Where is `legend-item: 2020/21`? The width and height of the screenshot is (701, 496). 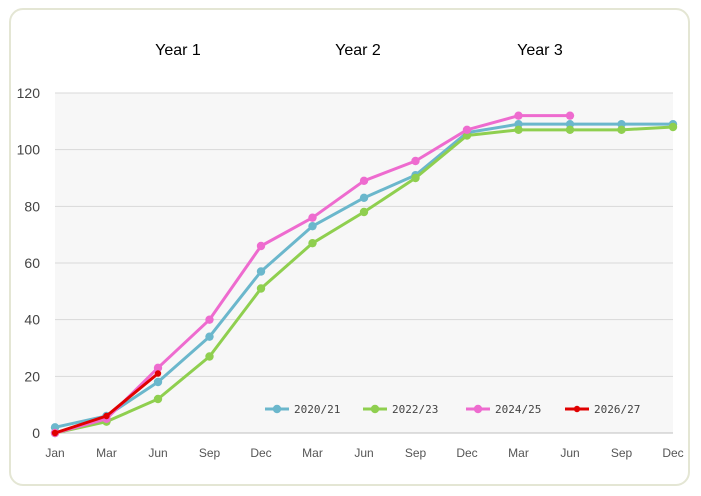
legend-item: 2020/21 is located at coordinates (302, 409).